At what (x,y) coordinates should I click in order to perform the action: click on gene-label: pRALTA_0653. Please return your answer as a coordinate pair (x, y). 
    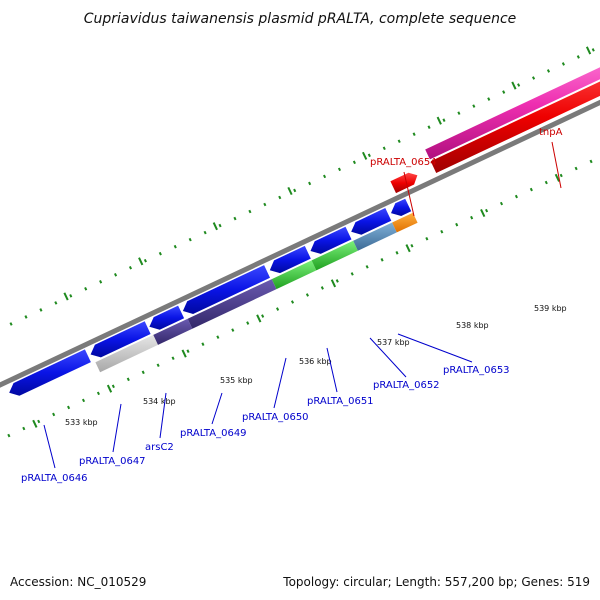
    Looking at the image, I should click on (476, 370).